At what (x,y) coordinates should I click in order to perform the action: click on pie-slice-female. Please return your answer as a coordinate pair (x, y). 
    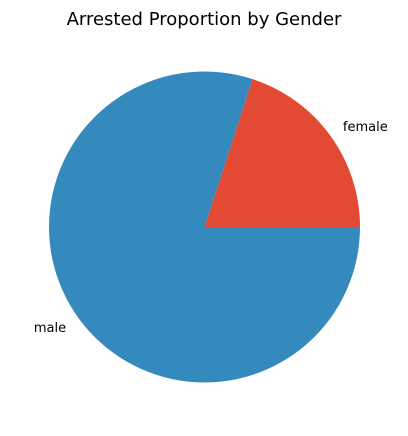
    Looking at the image, I should click on (282, 153).